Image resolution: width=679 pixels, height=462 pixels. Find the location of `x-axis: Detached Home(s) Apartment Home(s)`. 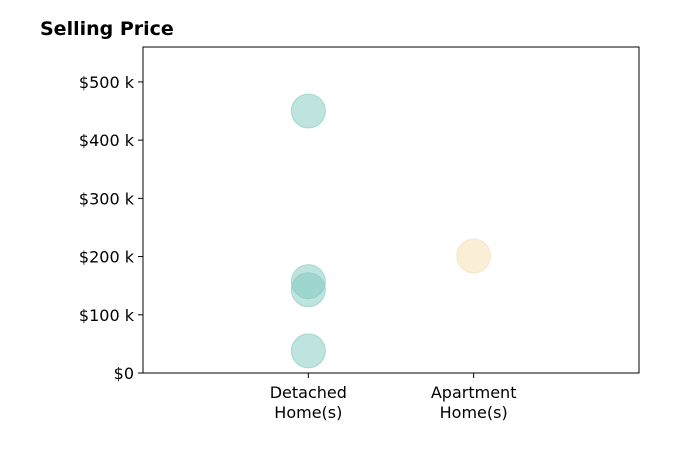

x-axis: Detached Home(s) Apartment Home(s) is located at coordinates (393, 397).